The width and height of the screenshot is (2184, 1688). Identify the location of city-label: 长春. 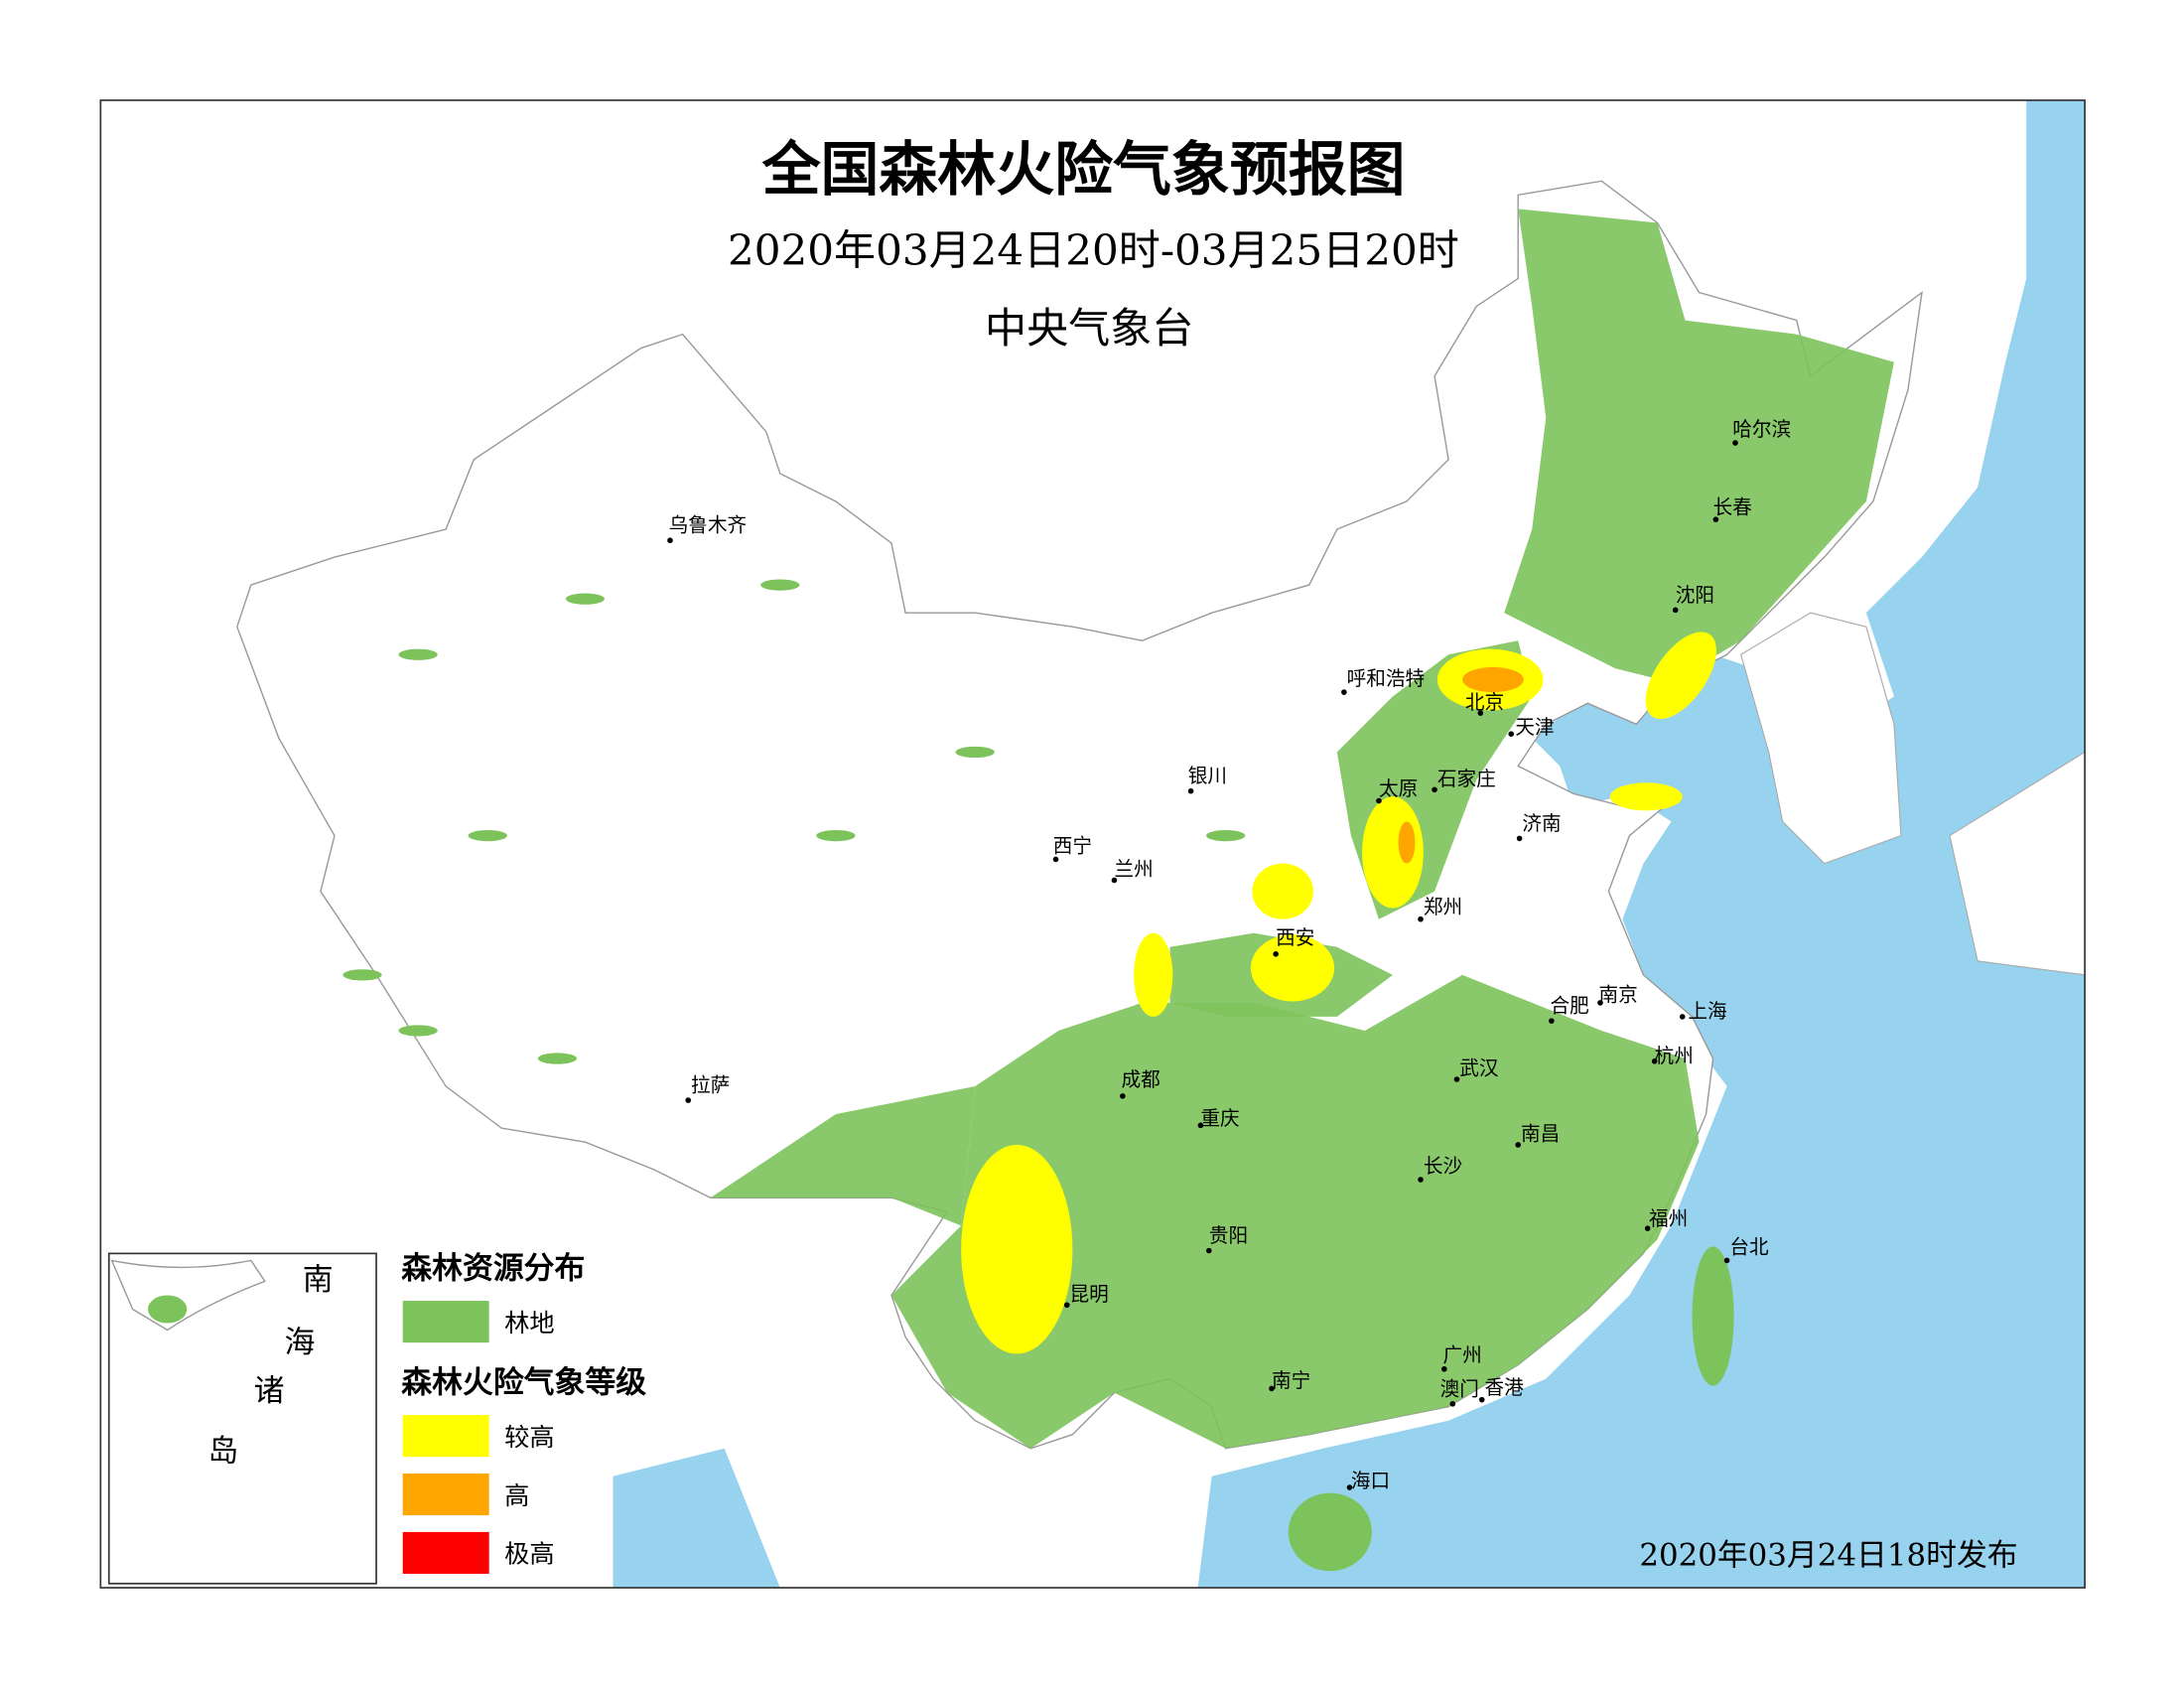
(1732, 506).